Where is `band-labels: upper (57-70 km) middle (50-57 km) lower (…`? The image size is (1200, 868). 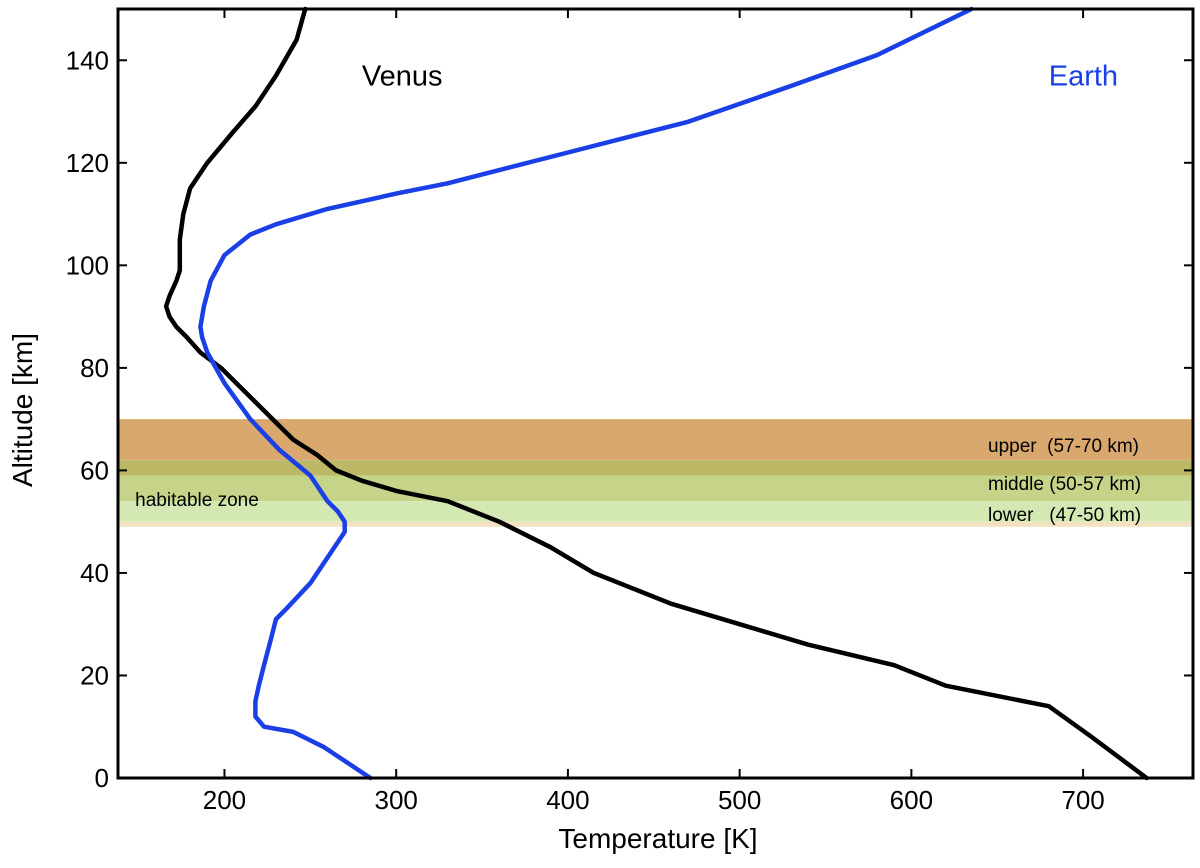 band-labels: upper (57-70 km) middle (50-57 km) lower (… is located at coordinates (1064, 481).